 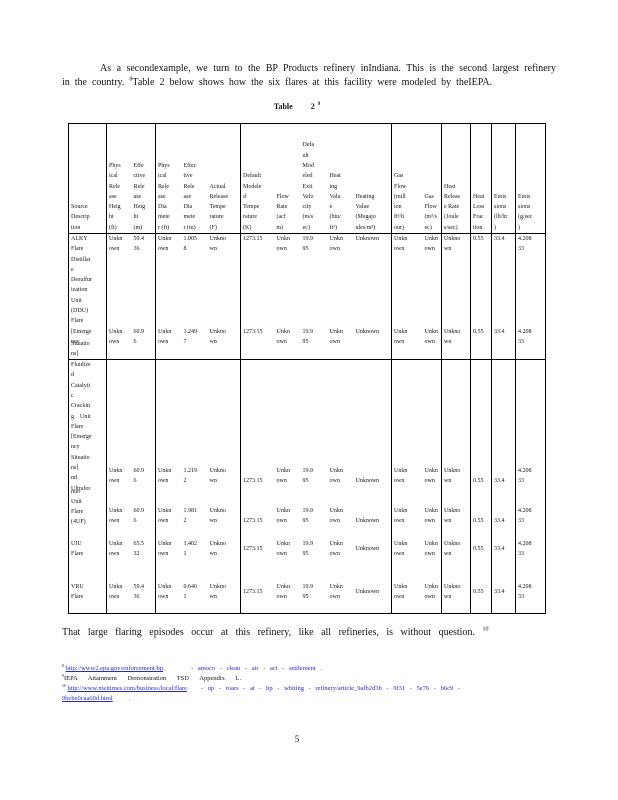 I want to click on epa-settlement-link: http://www2.epa.gov/enforcement/bp, so click(x=114, y=669).